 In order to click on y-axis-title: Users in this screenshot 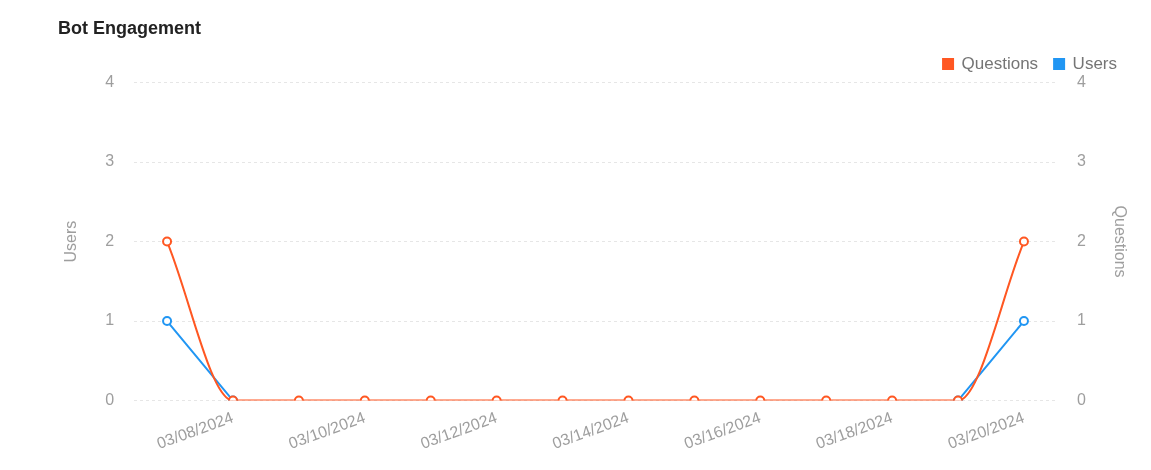, I will do `click(71, 241)`.